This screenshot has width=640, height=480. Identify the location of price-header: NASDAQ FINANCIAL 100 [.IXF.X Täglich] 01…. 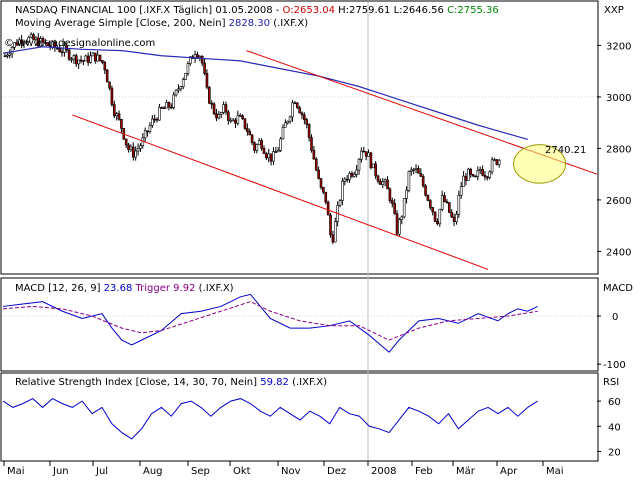
(257, 10).